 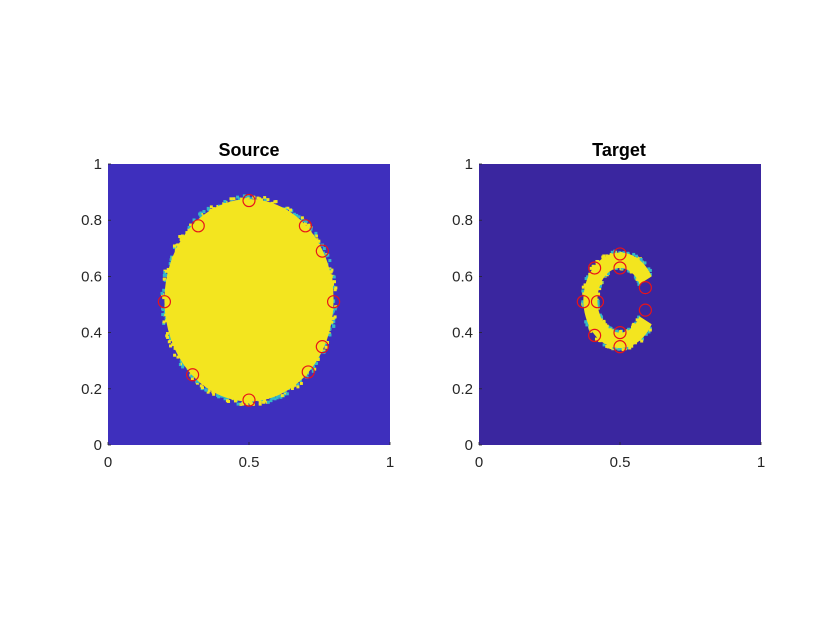 I want to click on source-x-tick-label-0: 0, so click(x=108, y=462).